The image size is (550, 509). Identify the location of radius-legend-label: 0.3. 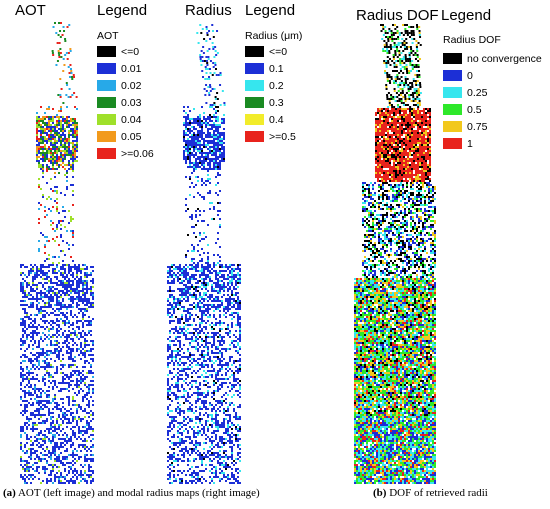
(276, 102).